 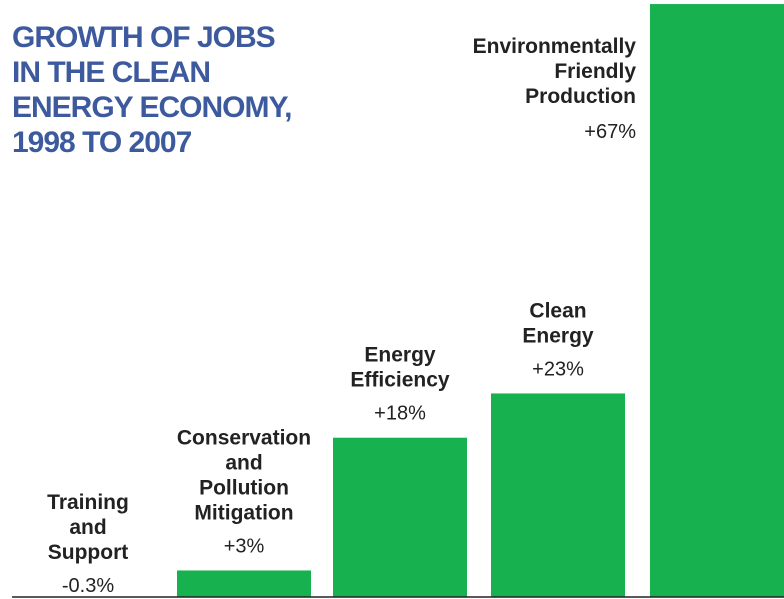 What do you see at coordinates (152, 107) in the screenshot?
I see `title-line: ENERGY ECONOMY,` at bounding box center [152, 107].